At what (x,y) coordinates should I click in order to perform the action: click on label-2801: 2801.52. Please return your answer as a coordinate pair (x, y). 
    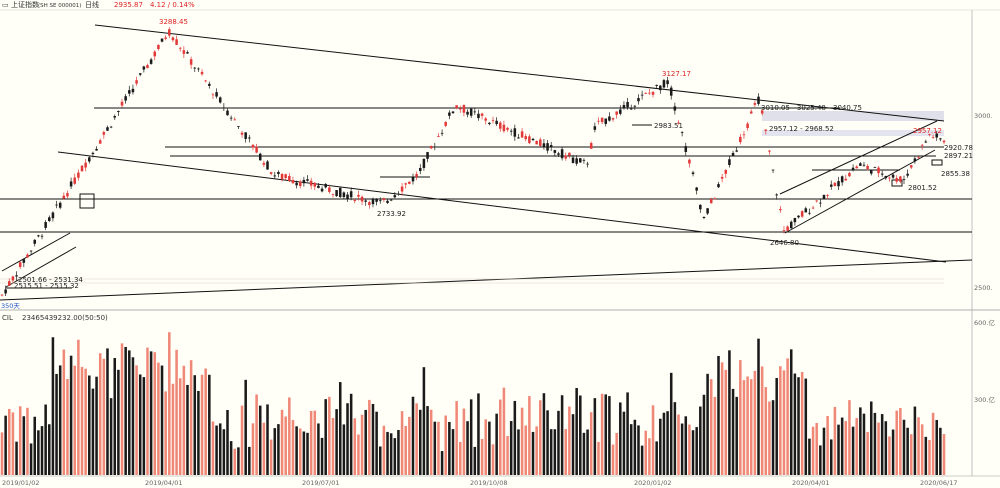
    Looking at the image, I should click on (922, 188).